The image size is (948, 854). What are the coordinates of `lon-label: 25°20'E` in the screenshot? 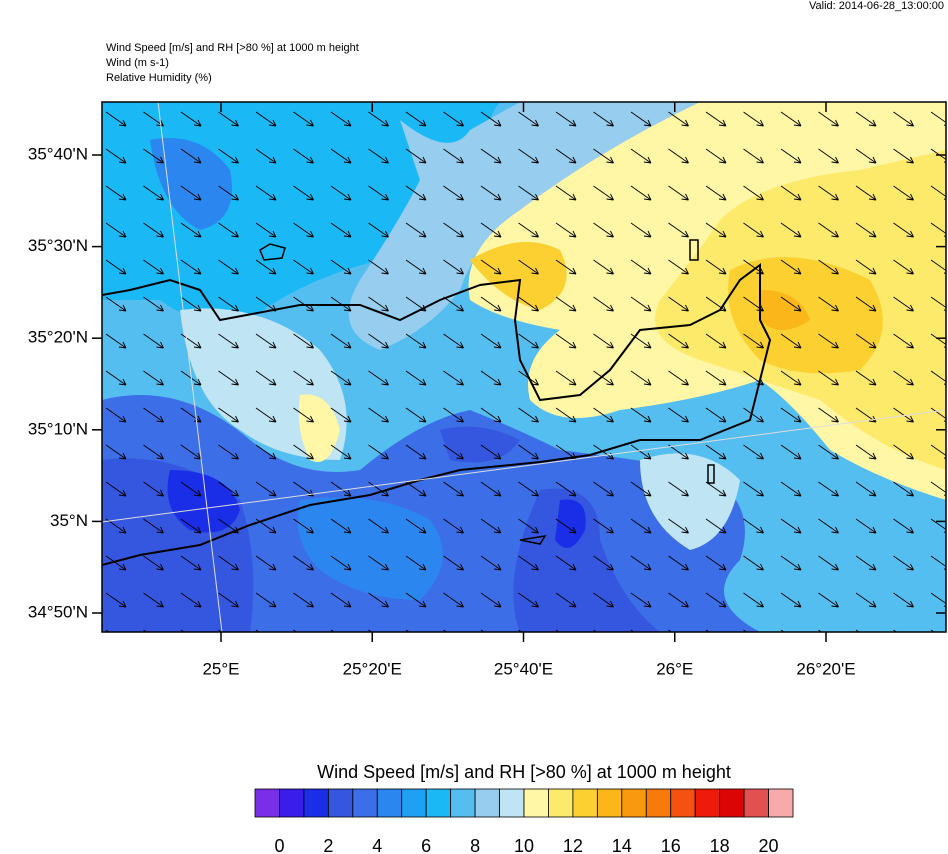 It's located at (372, 668).